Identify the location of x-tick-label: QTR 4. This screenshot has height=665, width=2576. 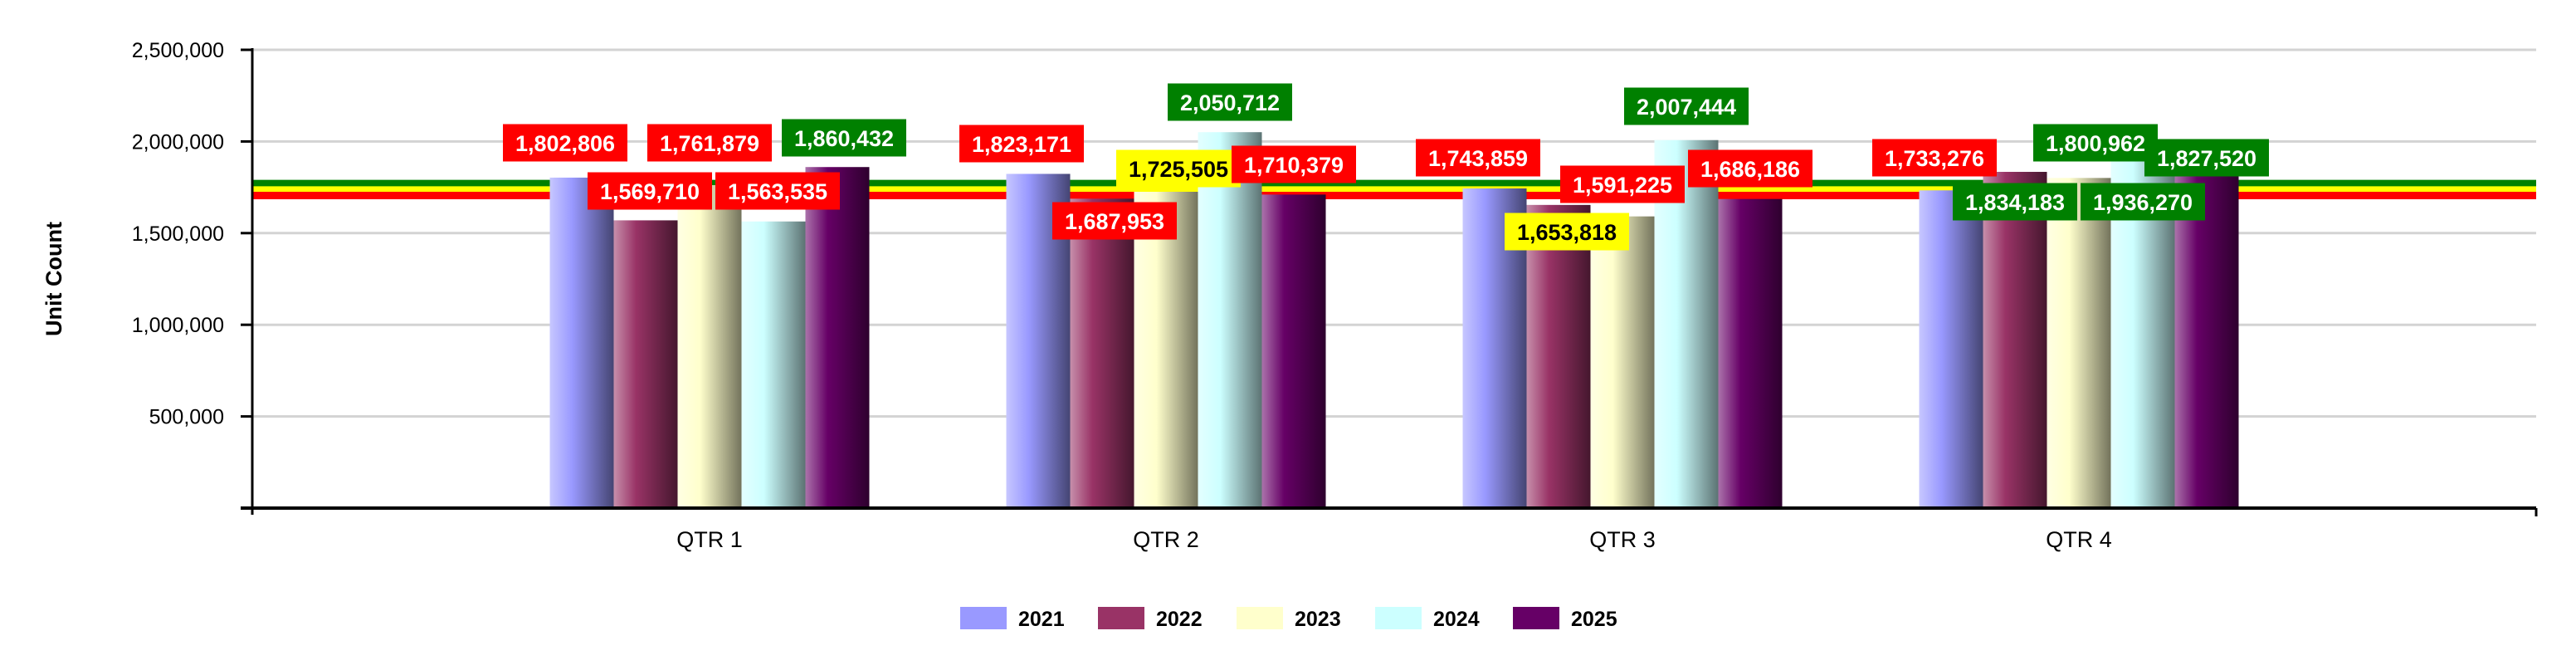
(2079, 539).